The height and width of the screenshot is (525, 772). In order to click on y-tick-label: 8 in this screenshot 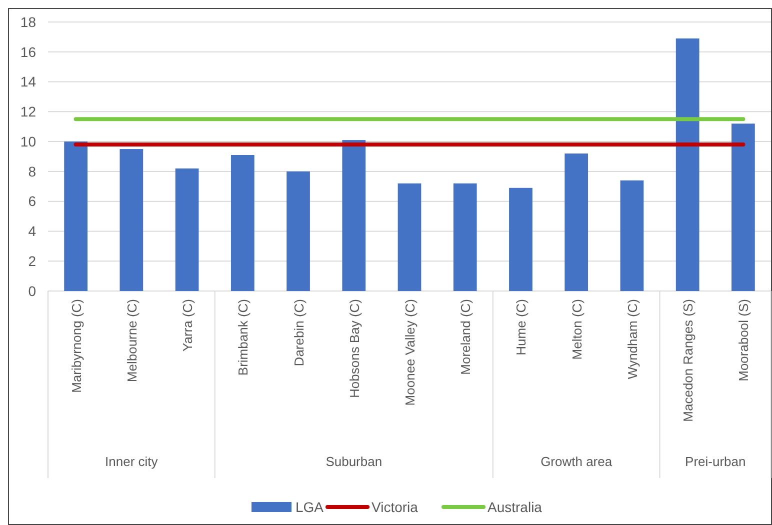, I will do `click(32, 171)`.